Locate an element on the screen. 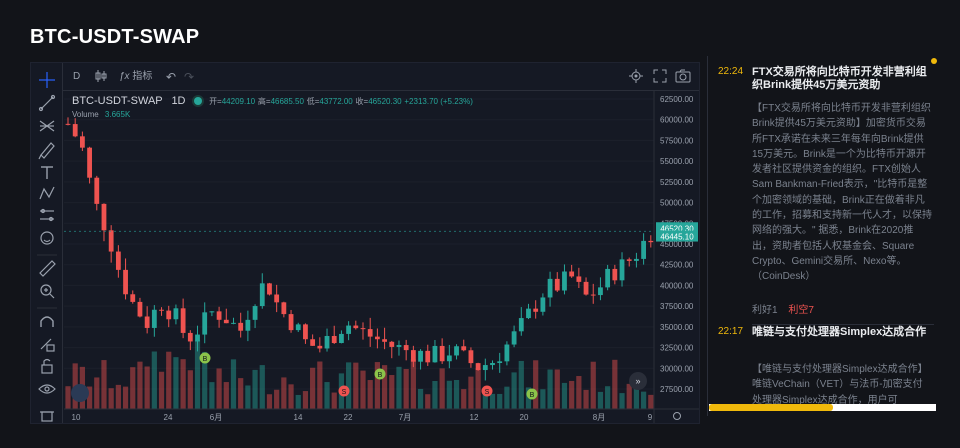 The height and width of the screenshot is (448, 960). mark-price-label: 46445.10 is located at coordinates (677, 237).